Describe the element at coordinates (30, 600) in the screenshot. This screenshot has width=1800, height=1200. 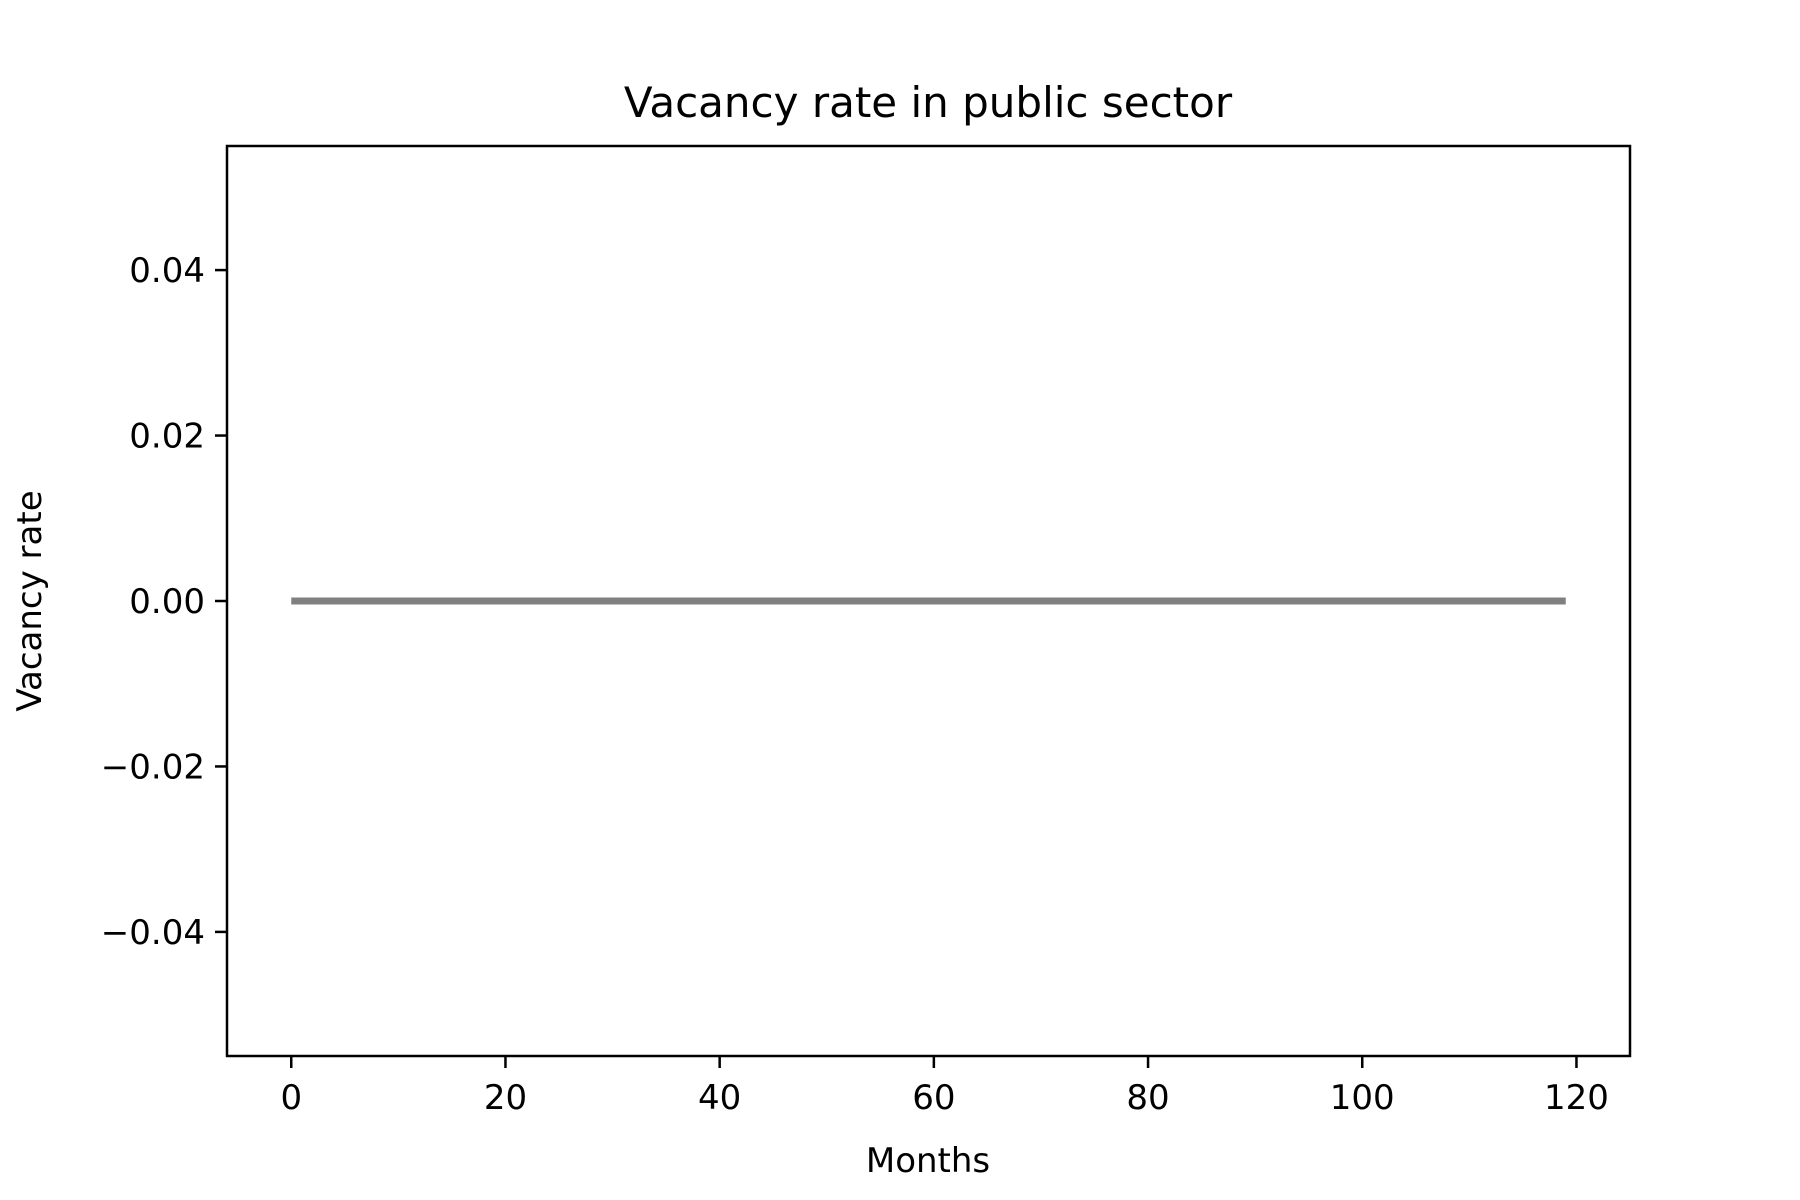
I see `y-axis-label: Vacancy rate` at that location.